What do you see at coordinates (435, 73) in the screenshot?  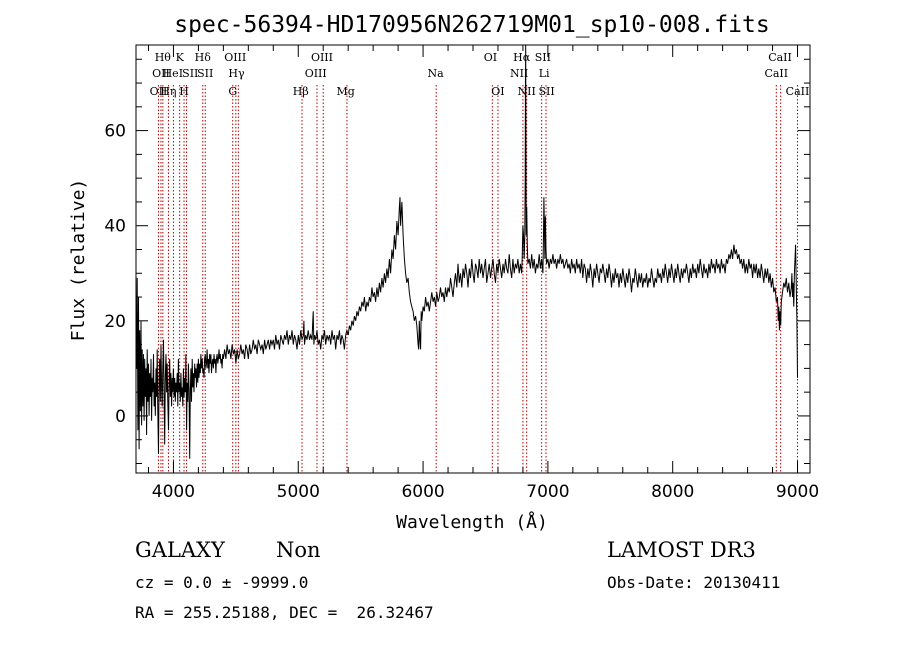 I see `line-label: Na` at bounding box center [435, 73].